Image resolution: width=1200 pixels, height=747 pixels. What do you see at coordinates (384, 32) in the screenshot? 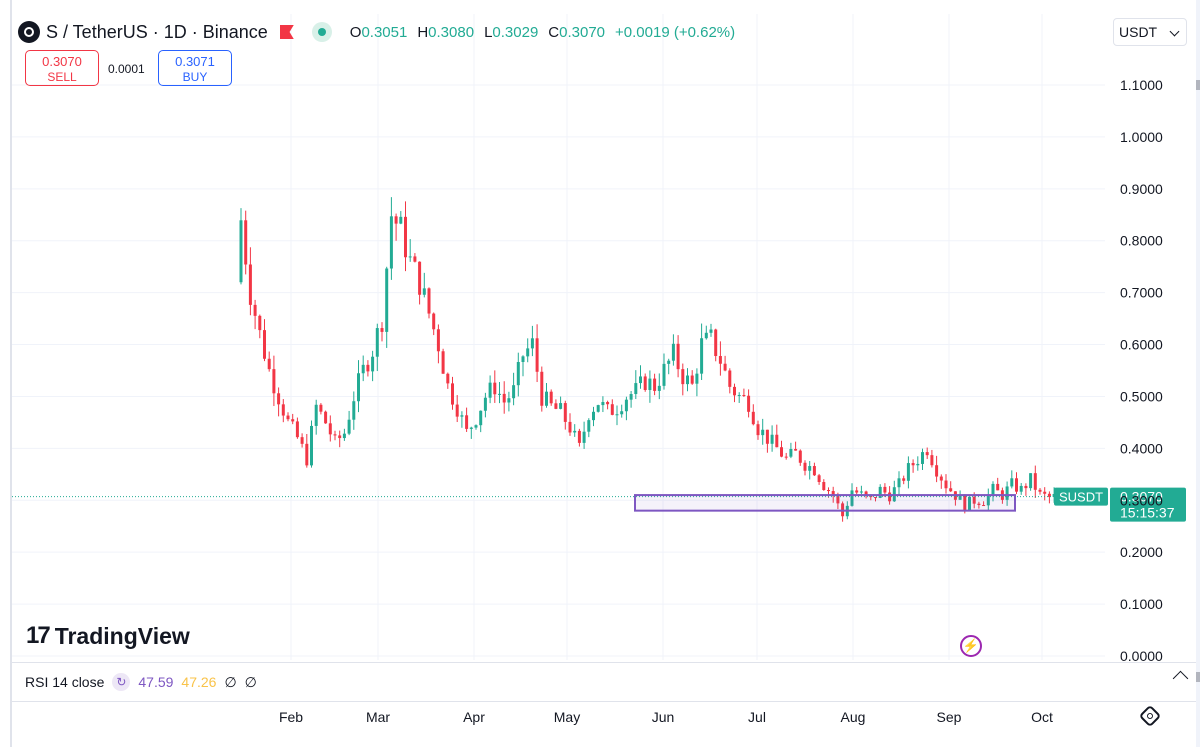
I see `open-value: 0.3051` at bounding box center [384, 32].